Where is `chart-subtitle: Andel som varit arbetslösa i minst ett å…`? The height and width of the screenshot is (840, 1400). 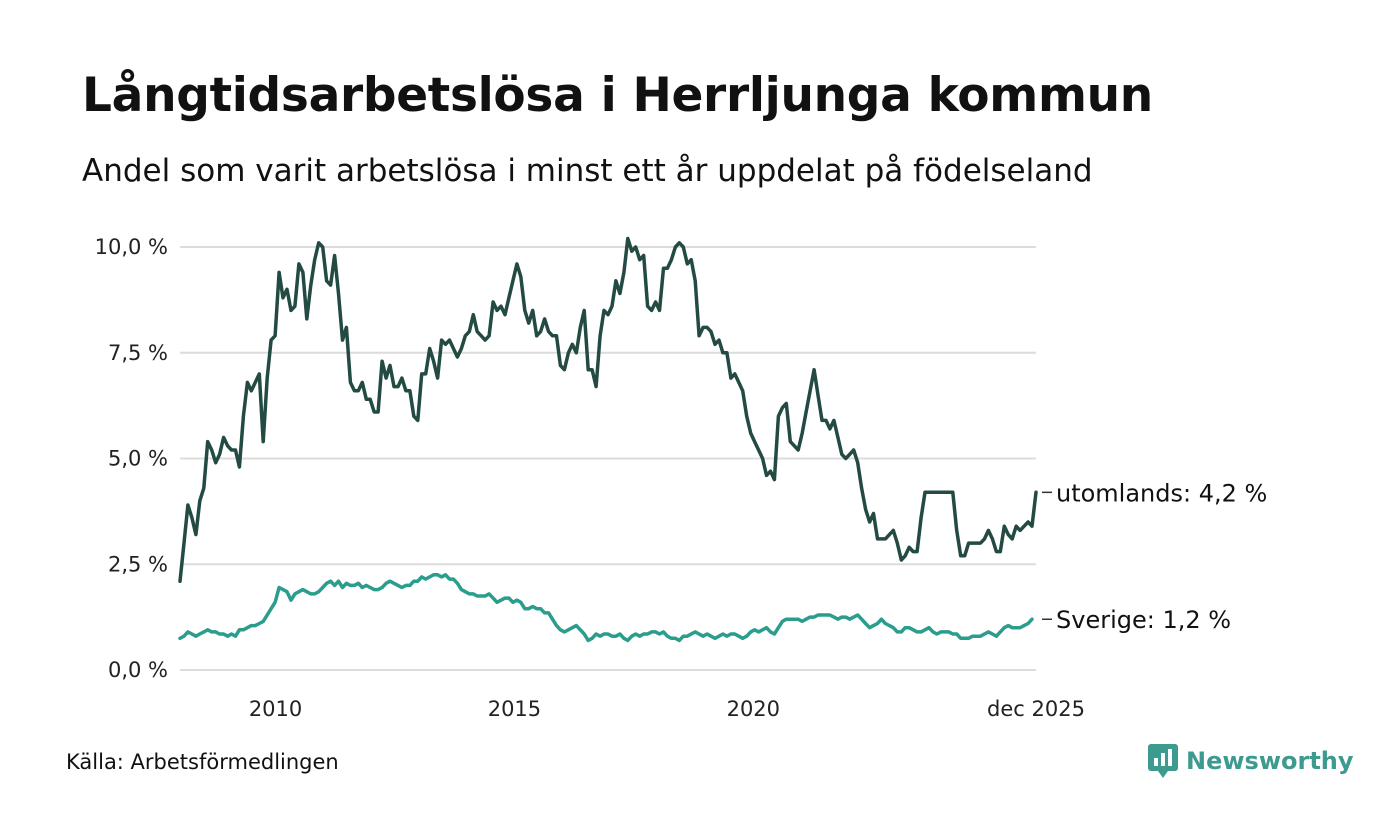 chart-subtitle: Andel som varit arbetslösa i minst ett å… is located at coordinates (587, 171).